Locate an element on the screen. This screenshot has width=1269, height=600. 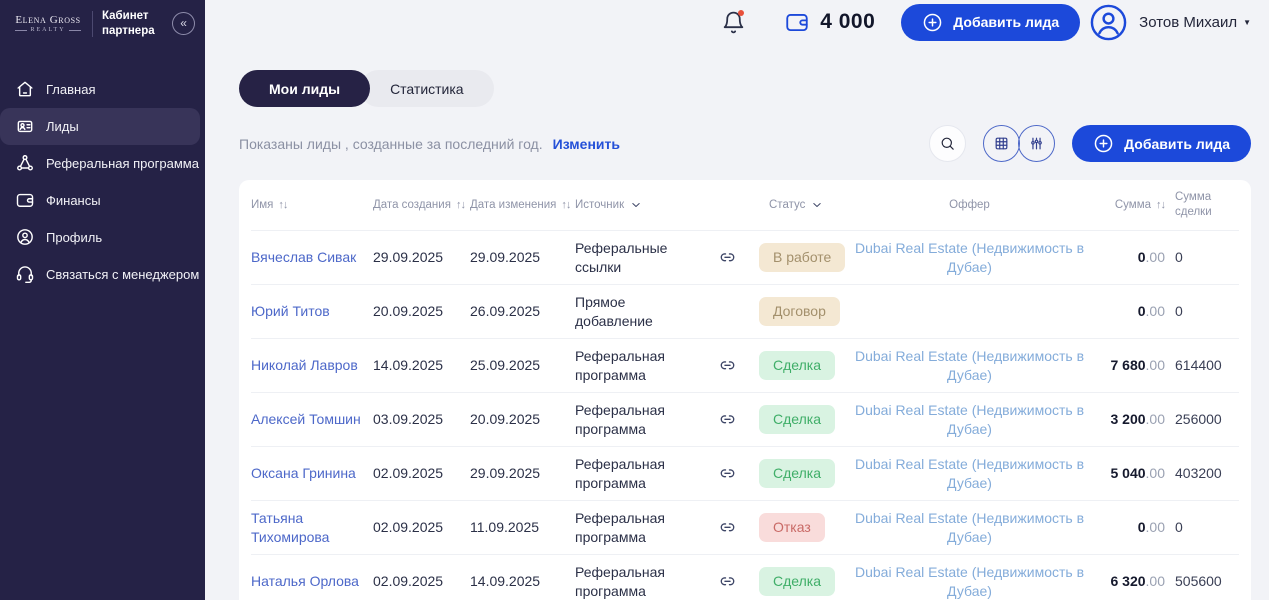
search-button is located at coordinates (948, 143).